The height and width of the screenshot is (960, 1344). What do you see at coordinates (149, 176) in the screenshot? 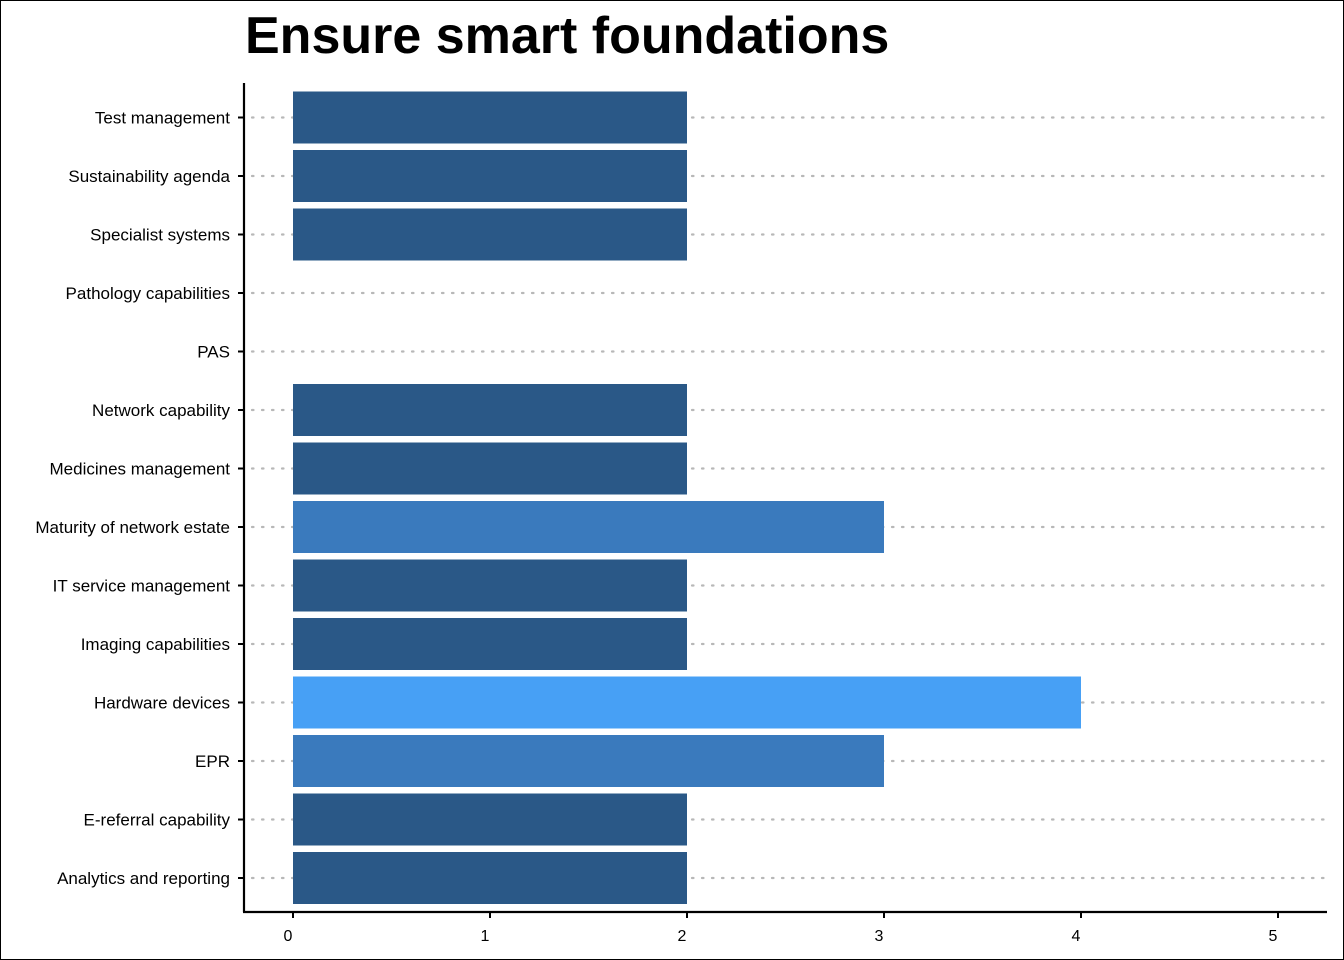
I see `y-tick-label: Sustainability agenda` at bounding box center [149, 176].